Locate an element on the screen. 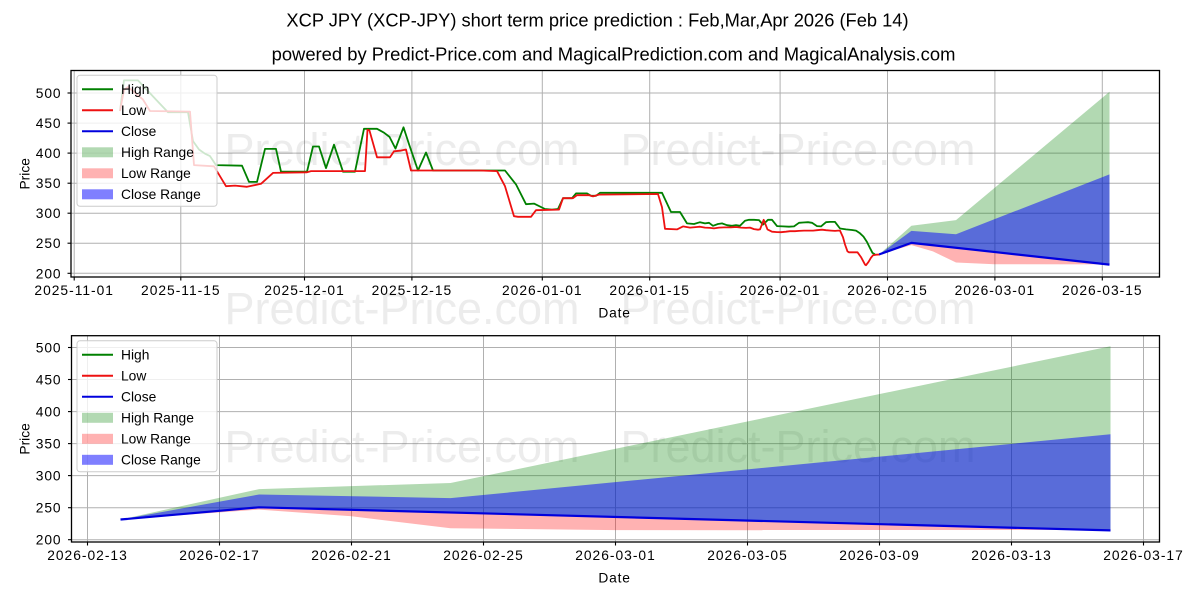 The width and height of the screenshot is (1200, 605). svg-text: 2026-02-25 is located at coordinates (483, 555).